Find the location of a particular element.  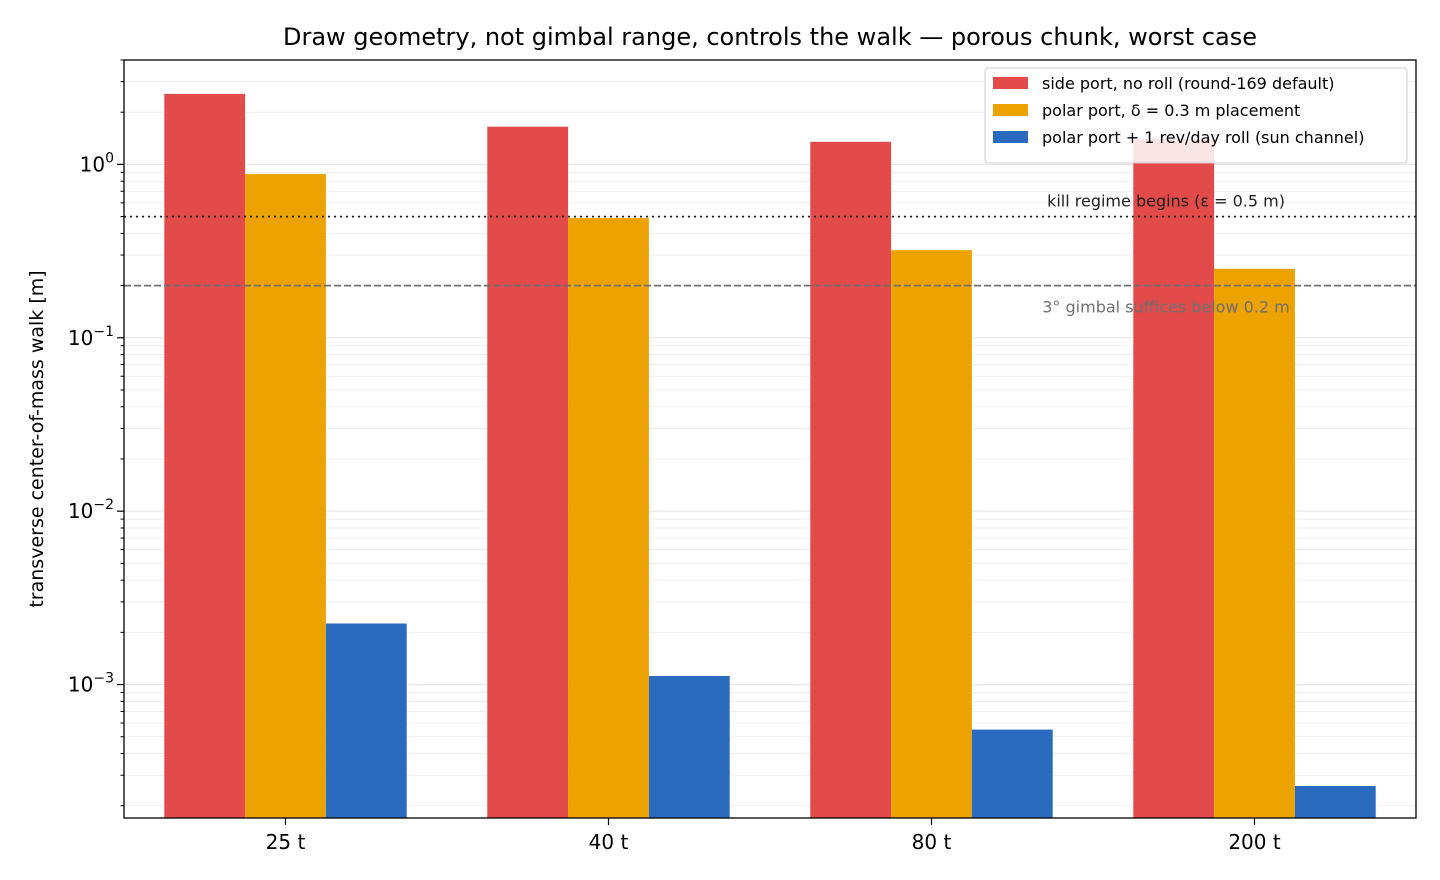

y-axis-title: transverse center-of-mass walk [m] is located at coordinates (37, 438).